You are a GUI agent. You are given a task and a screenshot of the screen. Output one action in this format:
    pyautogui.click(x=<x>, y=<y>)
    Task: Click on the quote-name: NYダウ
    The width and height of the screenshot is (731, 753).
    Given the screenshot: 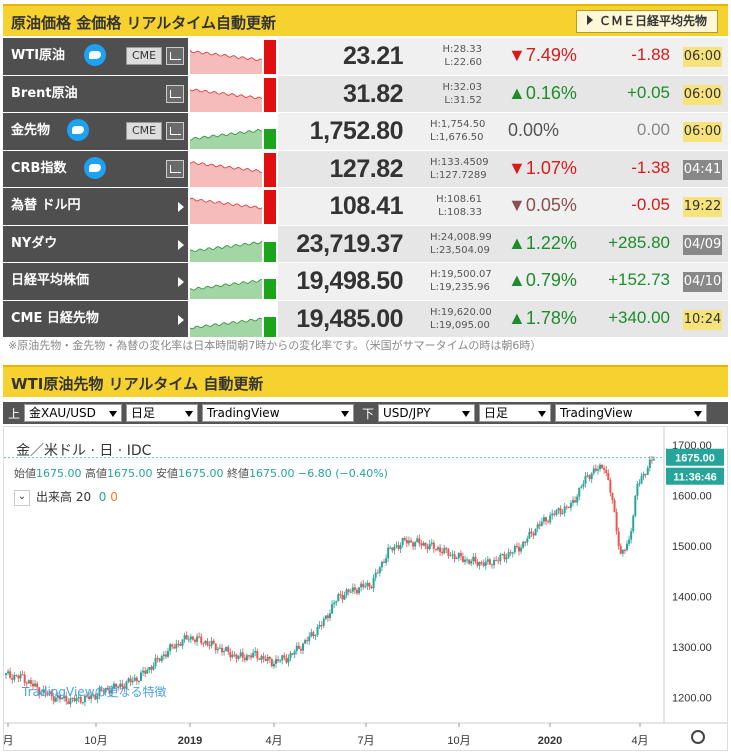 What is the action you would take?
    pyautogui.click(x=34, y=243)
    